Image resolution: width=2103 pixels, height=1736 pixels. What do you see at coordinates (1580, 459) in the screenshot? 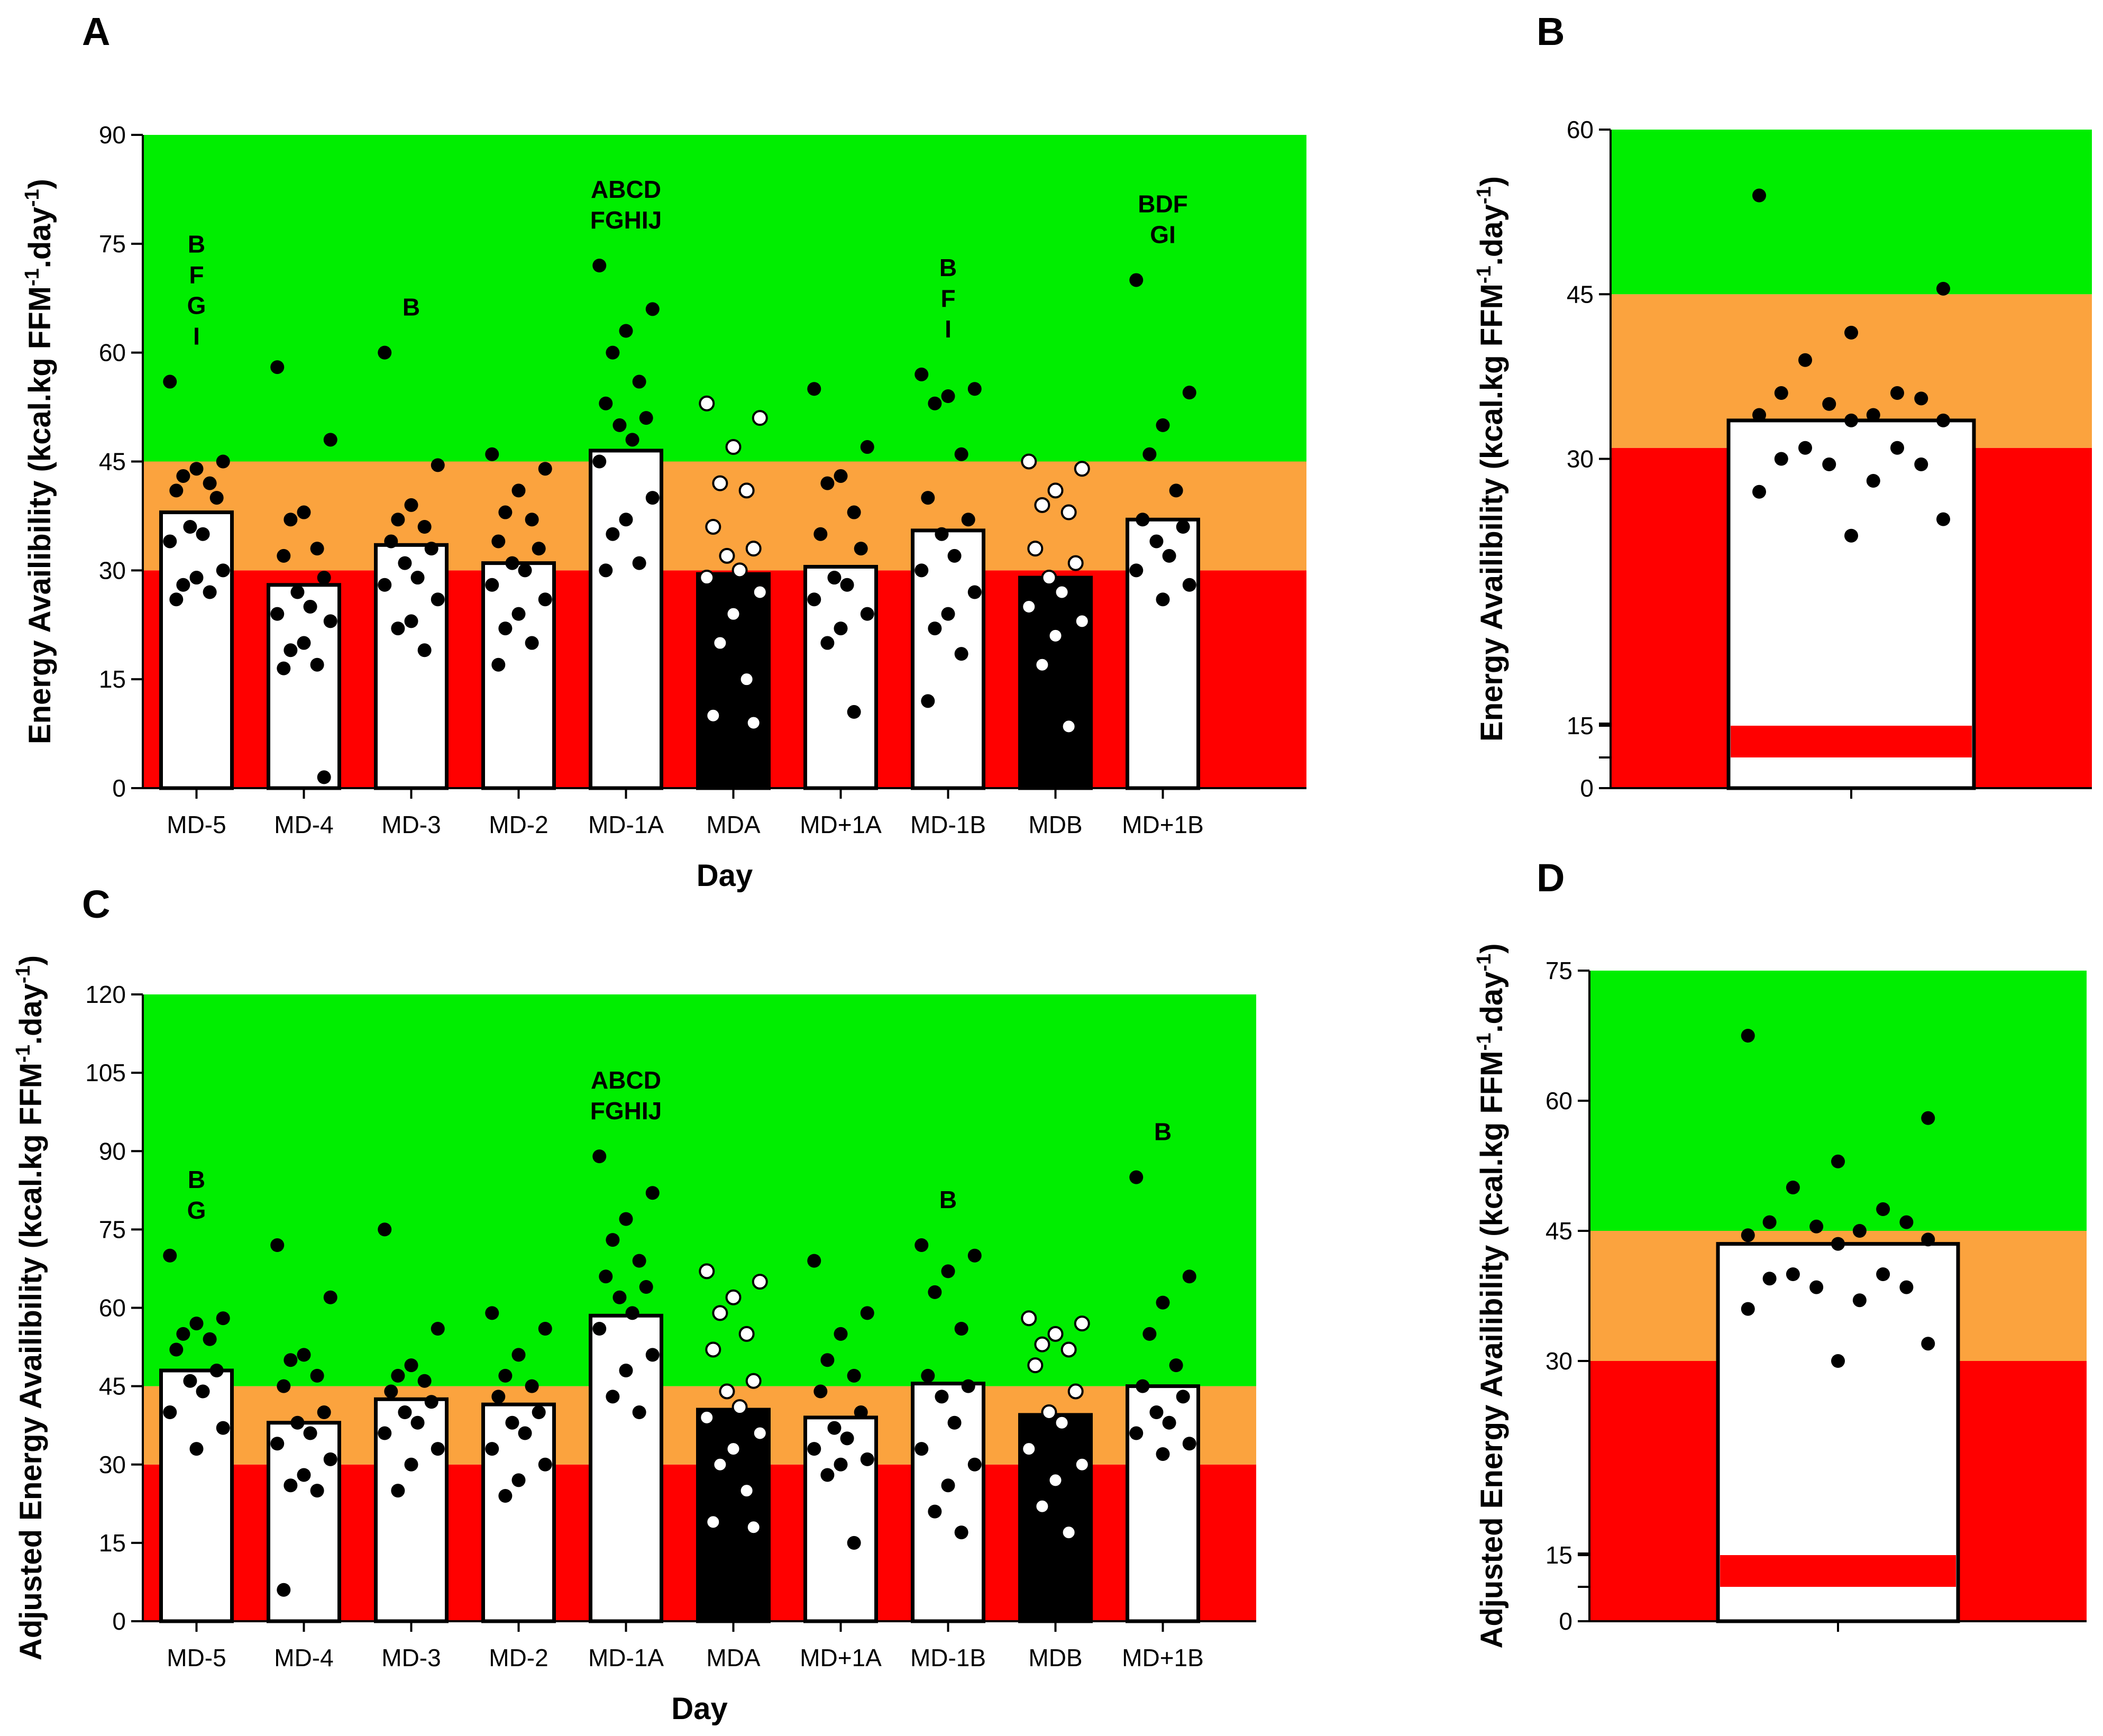
I see `panel-b-y-tick-label: 30` at bounding box center [1580, 459].